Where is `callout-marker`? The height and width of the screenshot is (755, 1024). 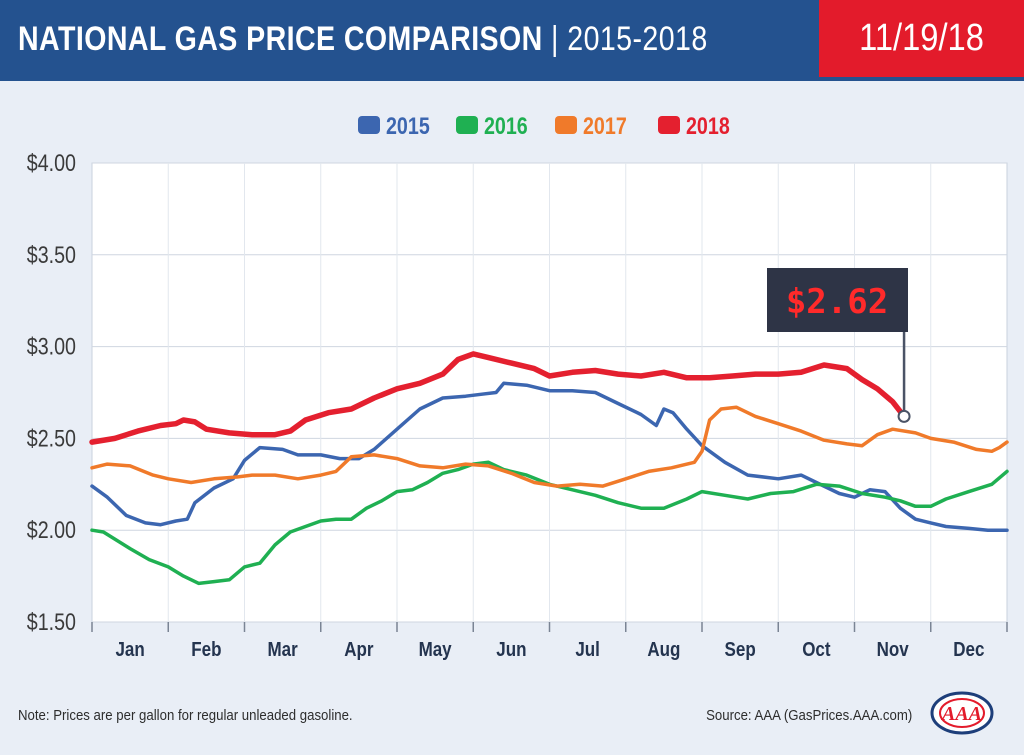
callout-marker is located at coordinates (904, 416).